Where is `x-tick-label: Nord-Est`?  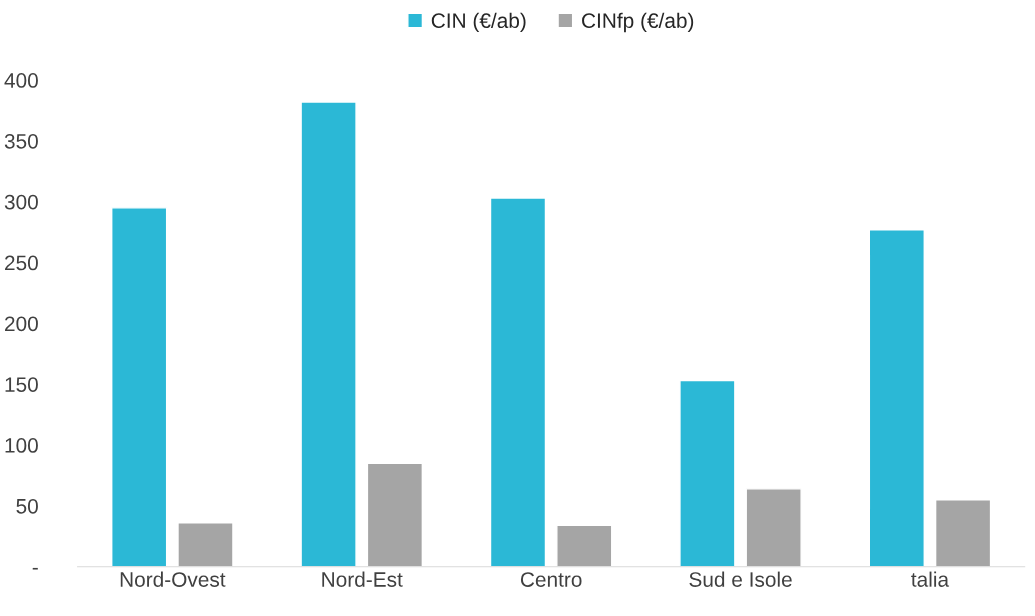
x-tick-label: Nord-Est is located at coordinates (362, 579).